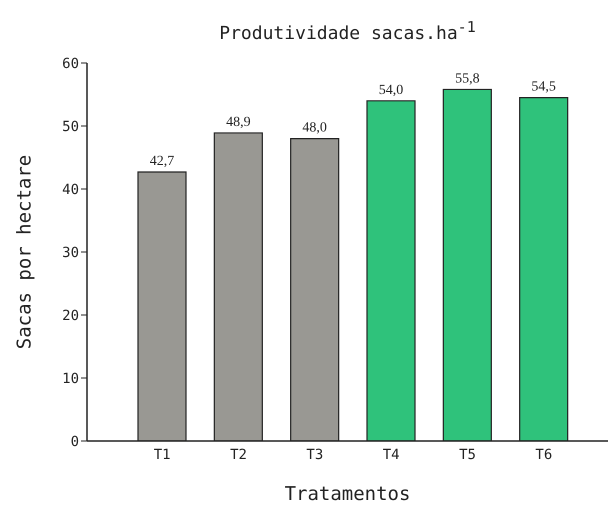 The width and height of the screenshot is (608, 508). I want to click on data-label: 42,7, so click(162, 161).